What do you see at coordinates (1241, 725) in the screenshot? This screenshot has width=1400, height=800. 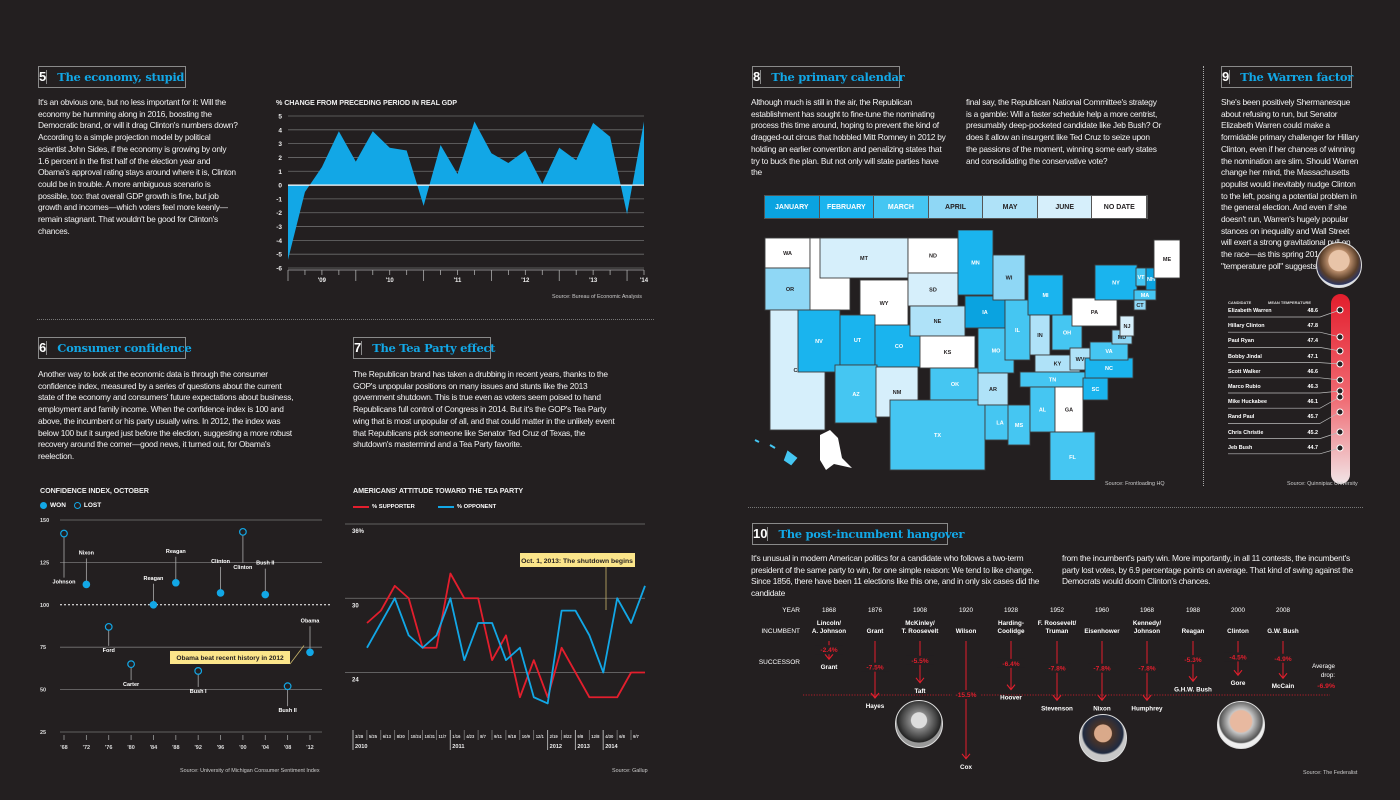 I see `gore-photo` at bounding box center [1241, 725].